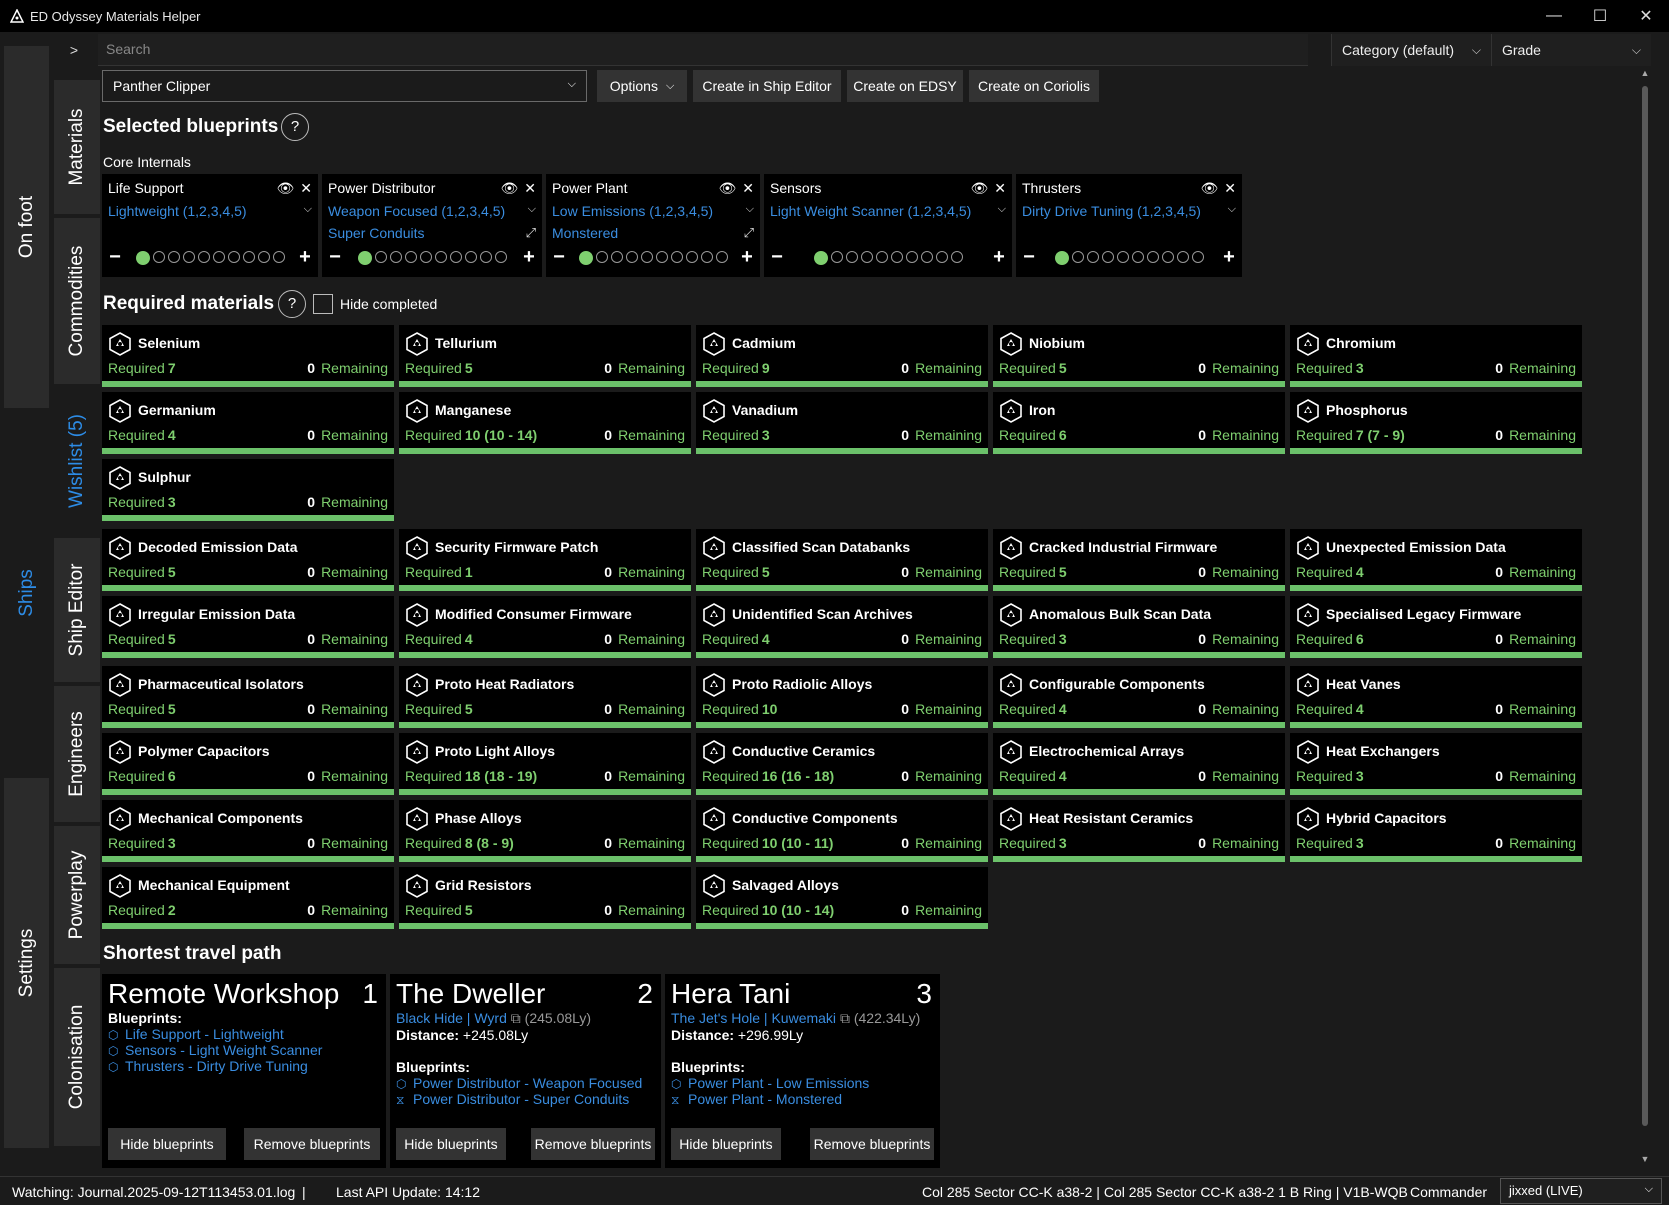 Image resolution: width=1669 pixels, height=1205 pixels. Describe the element at coordinates (248, 356) in the screenshot. I see `material-card: Selenium Required 7 0 Remaining` at that location.